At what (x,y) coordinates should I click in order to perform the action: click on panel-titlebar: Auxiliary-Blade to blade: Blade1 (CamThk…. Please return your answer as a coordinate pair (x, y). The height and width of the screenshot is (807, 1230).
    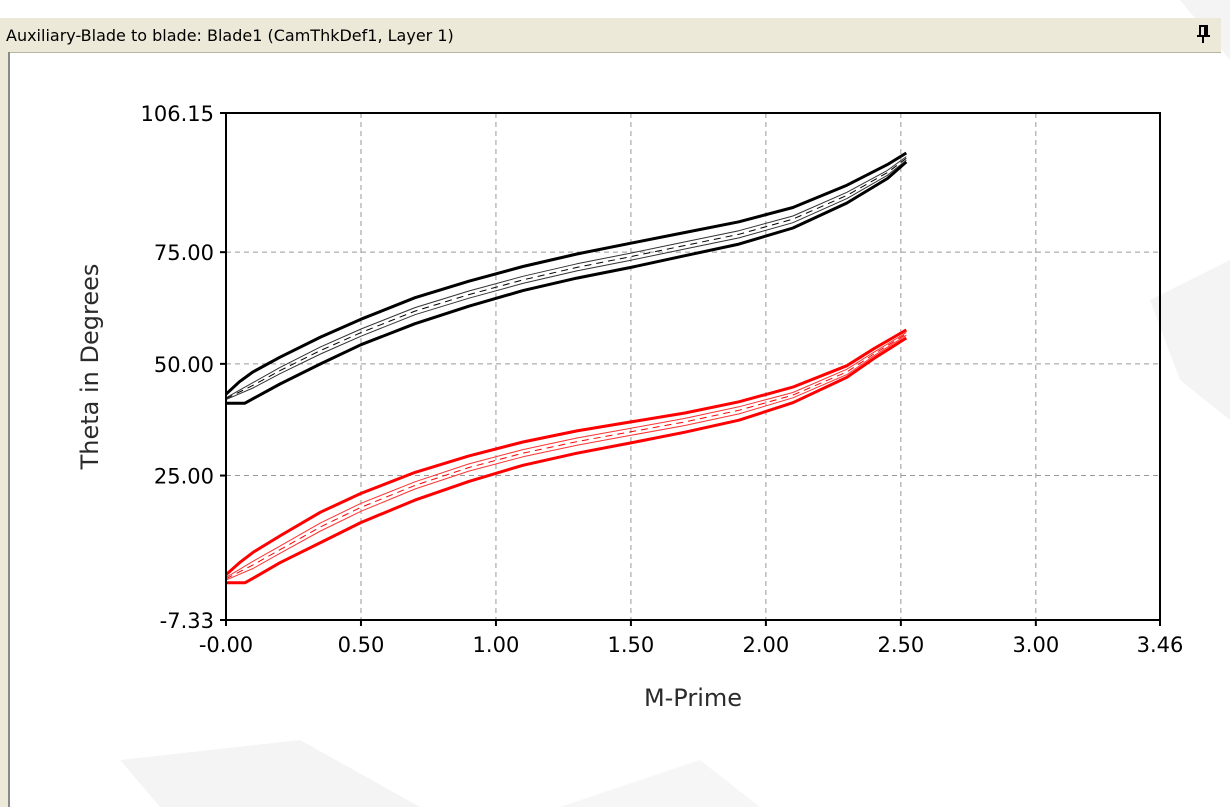
    Looking at the image, I should click on (610, 35).